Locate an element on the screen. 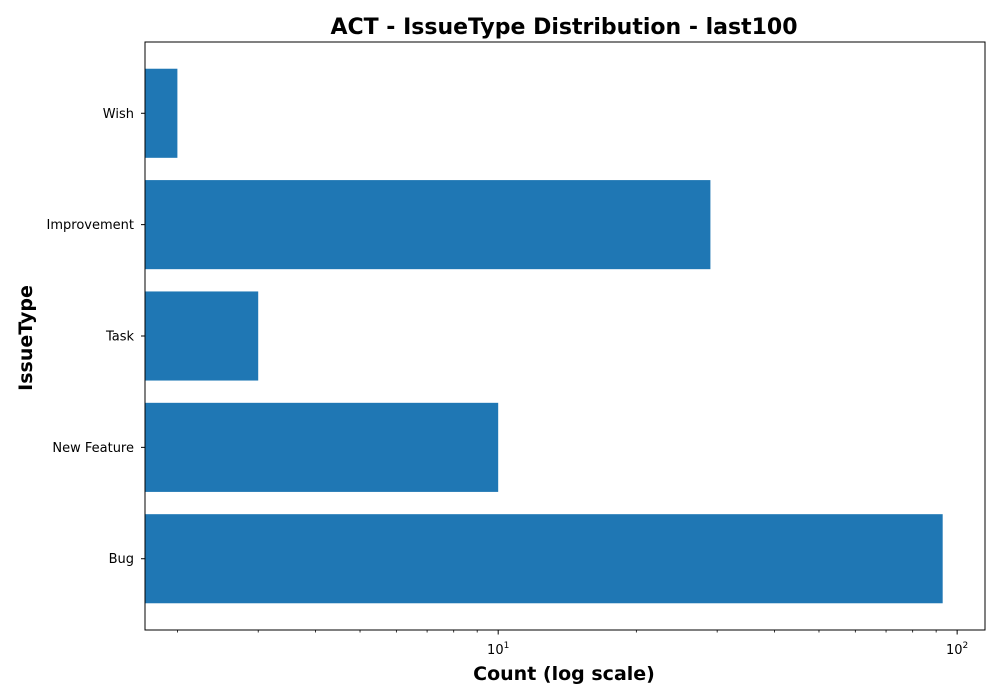  bar-improvement is located at coordinates (428, 225).